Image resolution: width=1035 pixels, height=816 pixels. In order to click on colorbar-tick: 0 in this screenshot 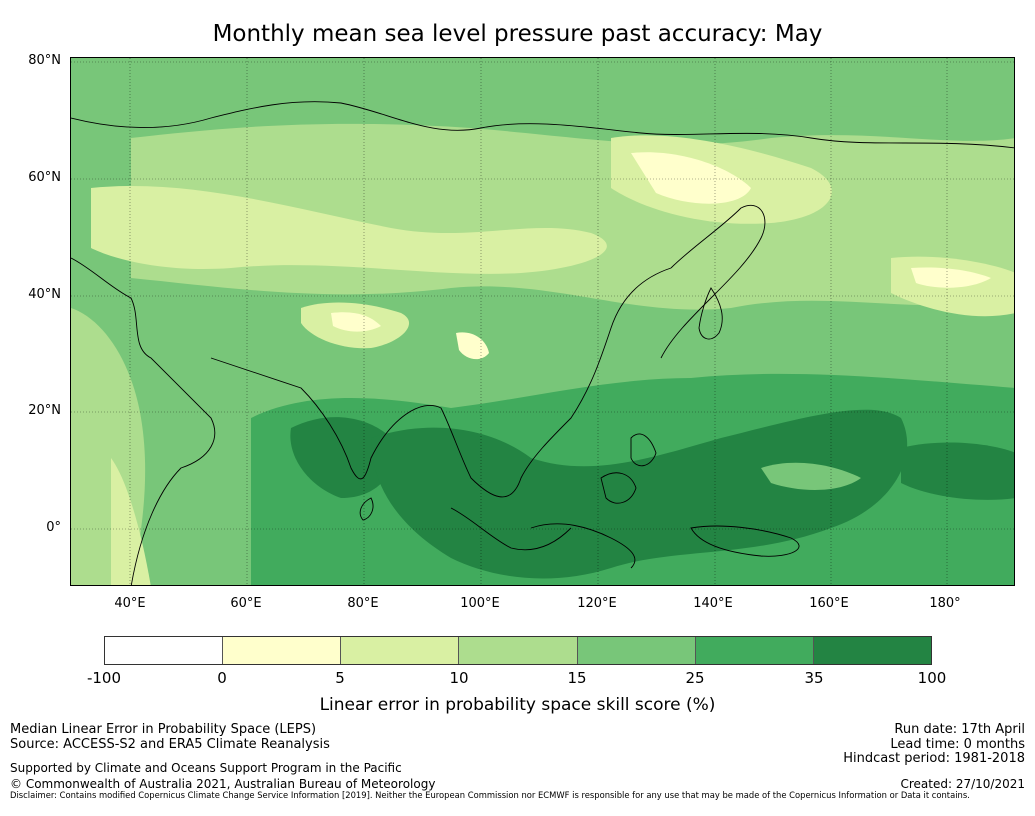, I will do `click(222, 678)`.